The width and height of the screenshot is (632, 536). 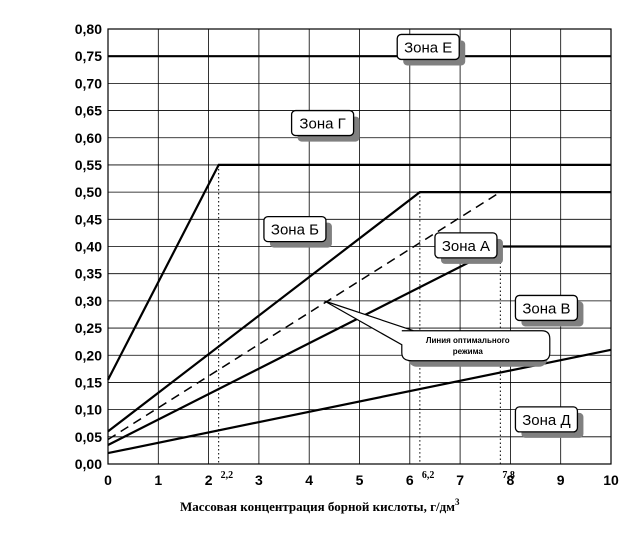 What do you see at coordinates (158, 480) in the screenshot?
I see `x-tick-label: 1` at bounding box center [158, 480].